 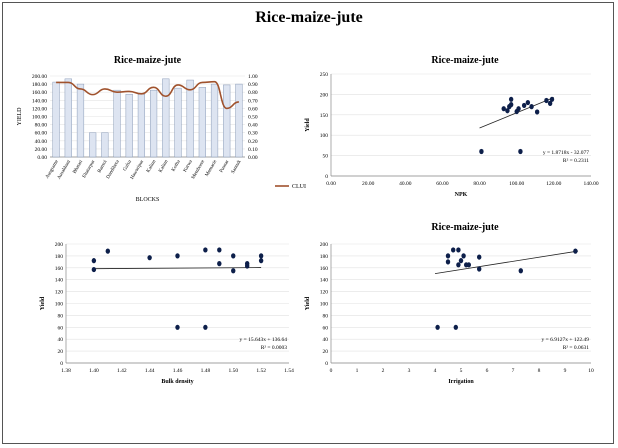 I want to click on y-tick-label: 80, so click(x=61, y=316).